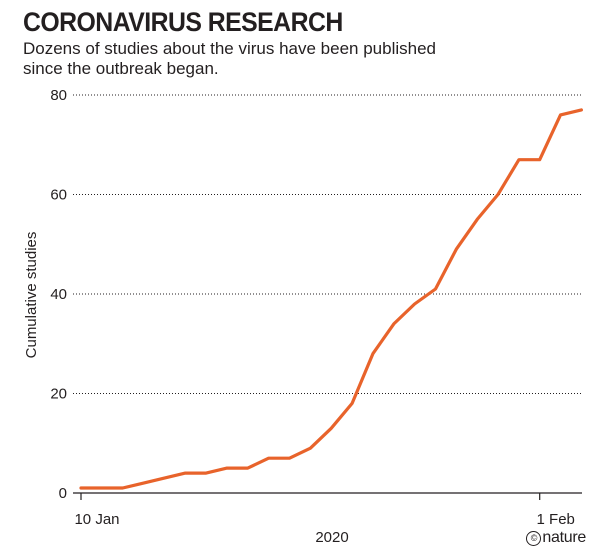 This screenshot has height=553, width=600. What do you see at coordinates (534, 538) in the screenshot?
I see `copyright-icon: ©` at bounding box center [534, 538].